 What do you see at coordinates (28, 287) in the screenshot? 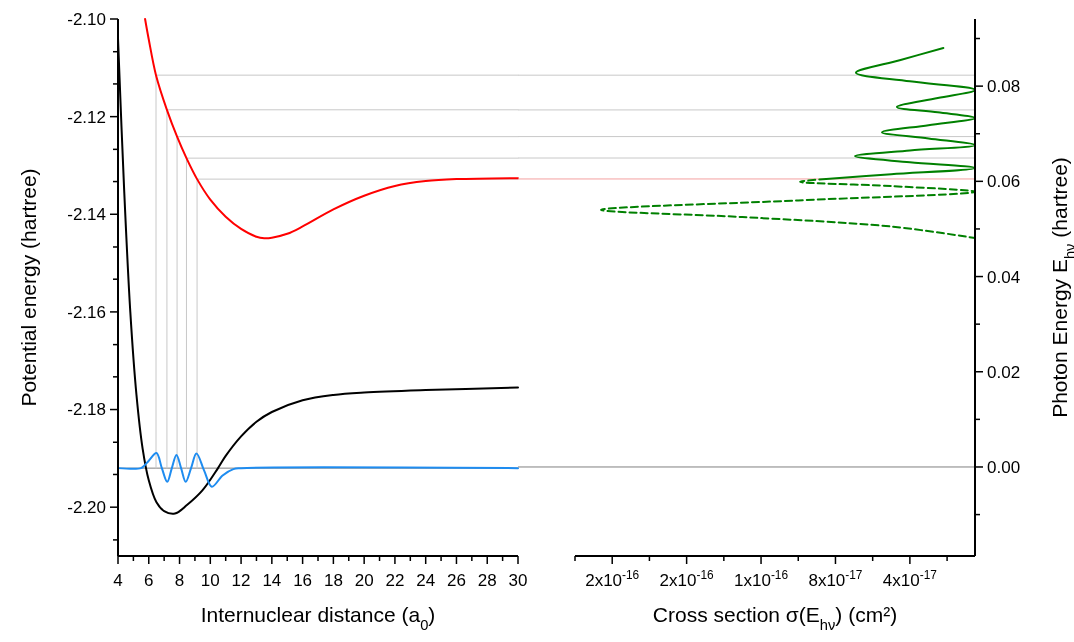
I see `y-axis-title: Potential energy (hartree)` at bounding box center [28, 287].